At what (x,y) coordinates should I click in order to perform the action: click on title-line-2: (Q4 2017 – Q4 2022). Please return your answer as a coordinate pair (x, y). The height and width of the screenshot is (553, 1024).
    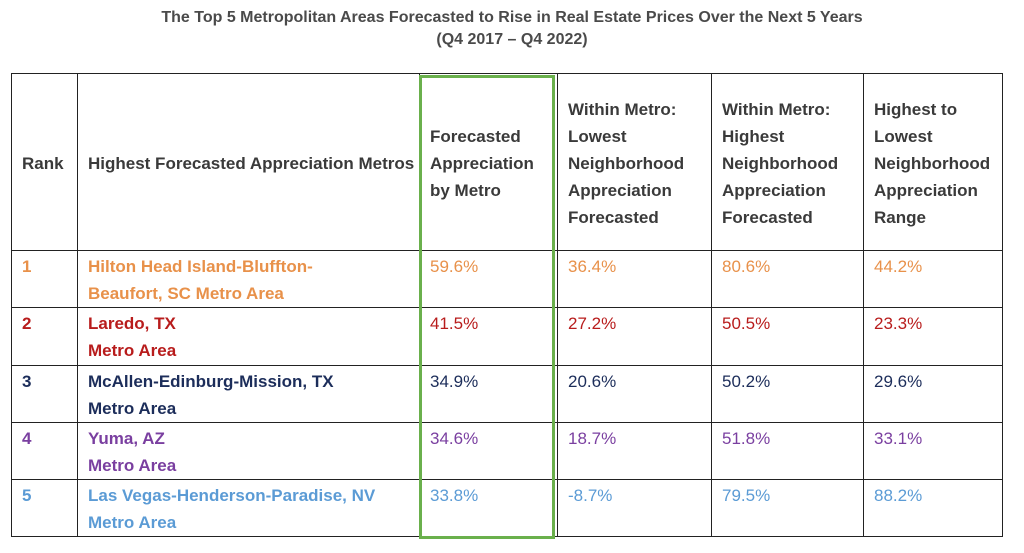
    Looking at the image, I should click on (512, 39).